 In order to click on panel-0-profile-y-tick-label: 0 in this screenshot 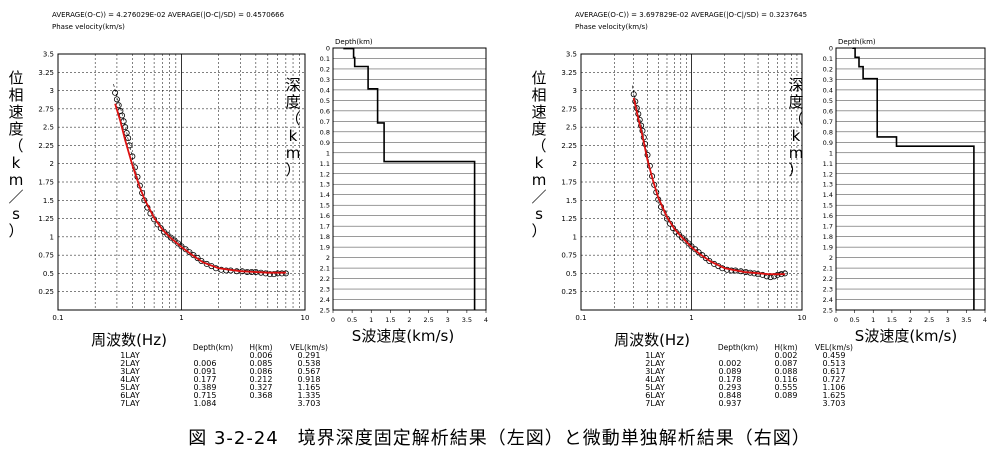, I will do `click(328, 49)`.